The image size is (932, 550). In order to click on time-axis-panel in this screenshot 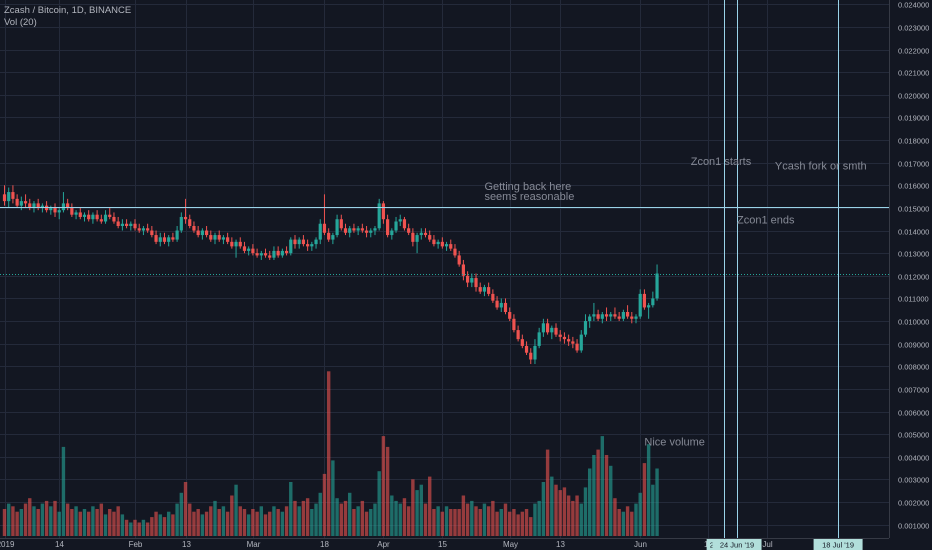, I will do `click(444, 544)`.